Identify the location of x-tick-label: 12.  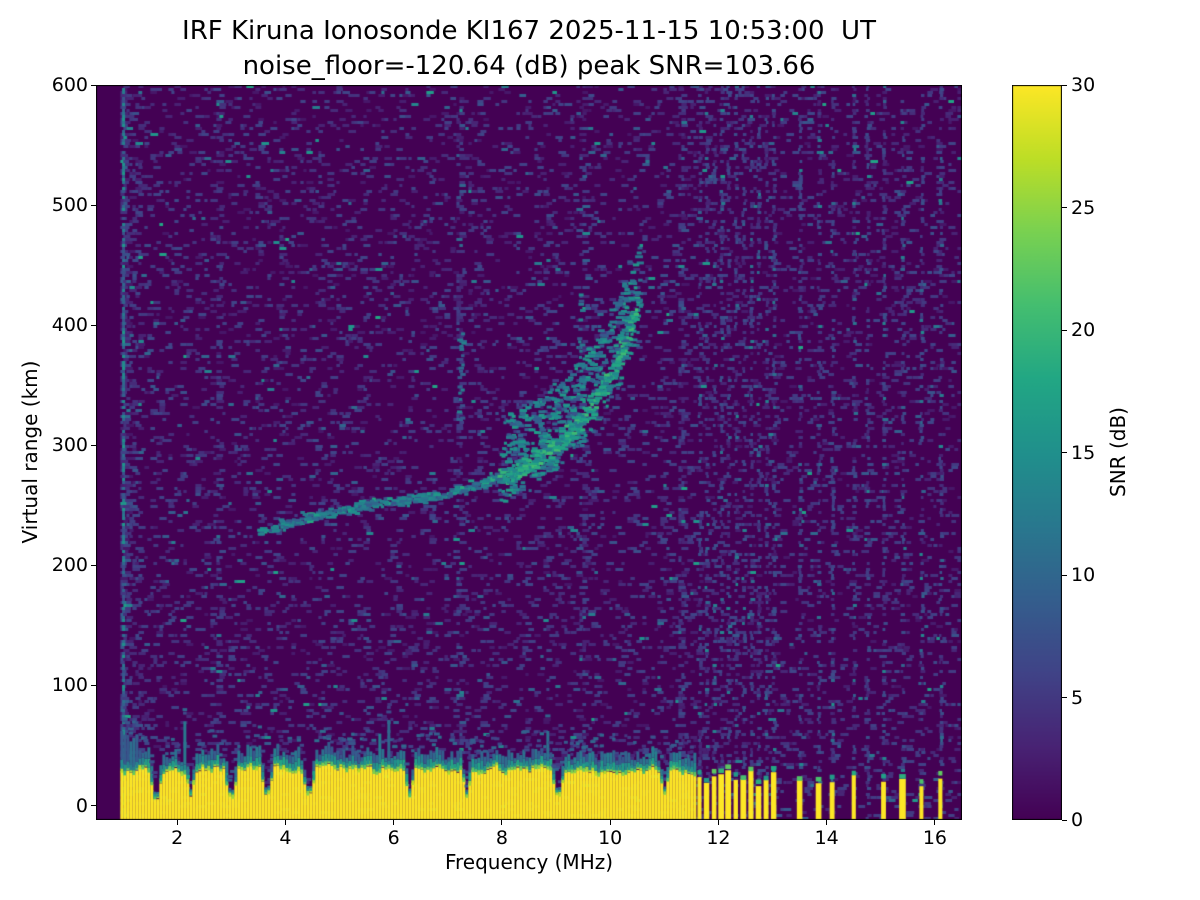
(718, 838).